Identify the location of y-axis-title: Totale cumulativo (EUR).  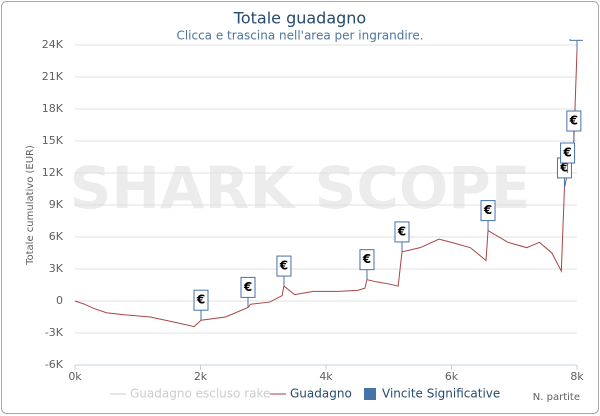
(30, 205).